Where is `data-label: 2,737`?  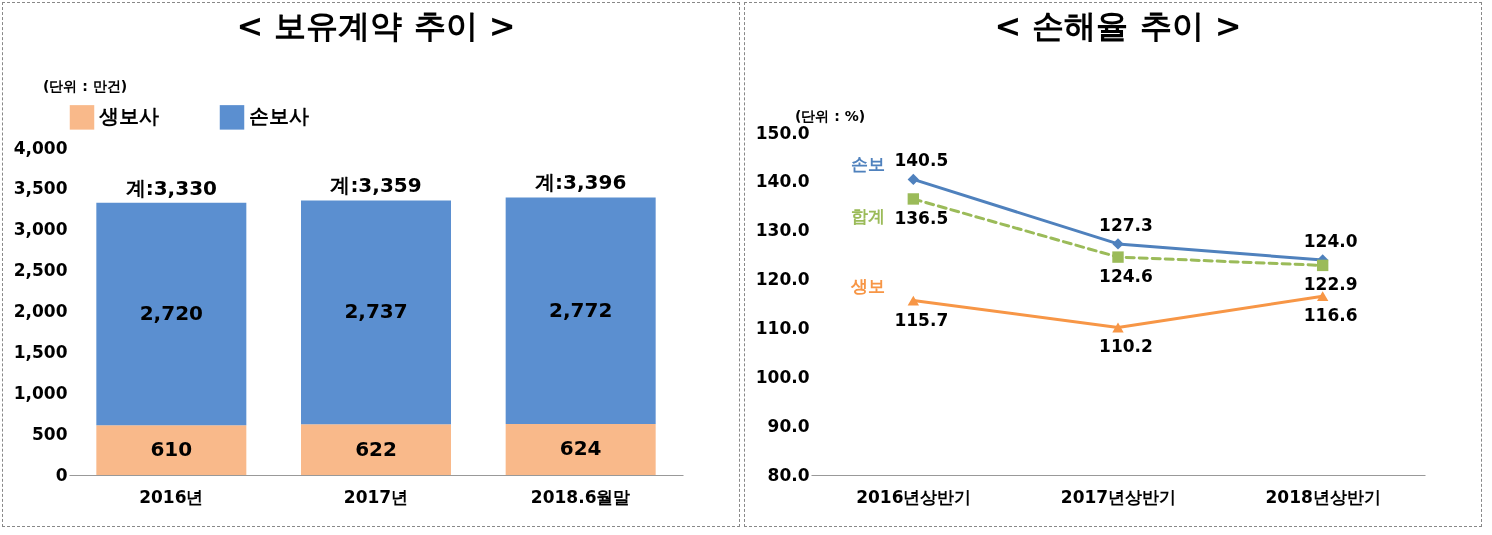
data-label: 2,737 is located at coordinates (376, 311).